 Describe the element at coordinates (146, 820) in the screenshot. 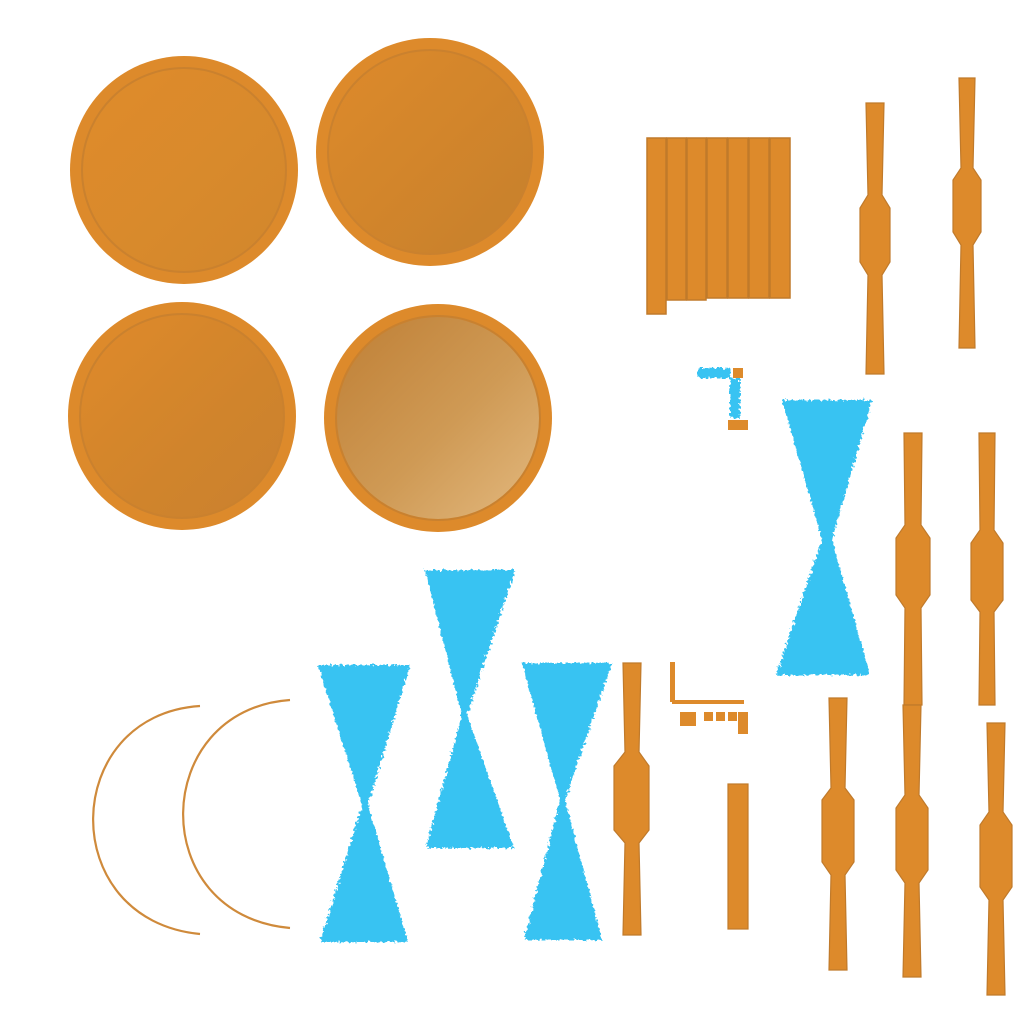

I see `arc-left` at that location.